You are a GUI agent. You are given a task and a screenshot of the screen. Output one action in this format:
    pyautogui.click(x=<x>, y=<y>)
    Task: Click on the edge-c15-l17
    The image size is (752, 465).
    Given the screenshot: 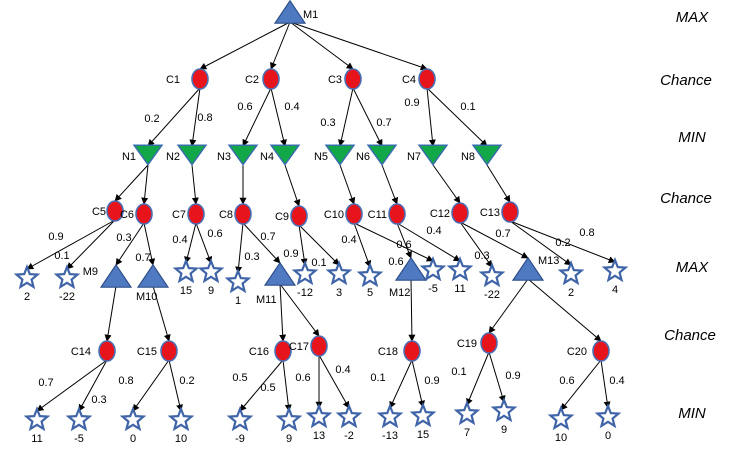 What is the action you would take?
    pyautogui.click(x=175, y=385)
    